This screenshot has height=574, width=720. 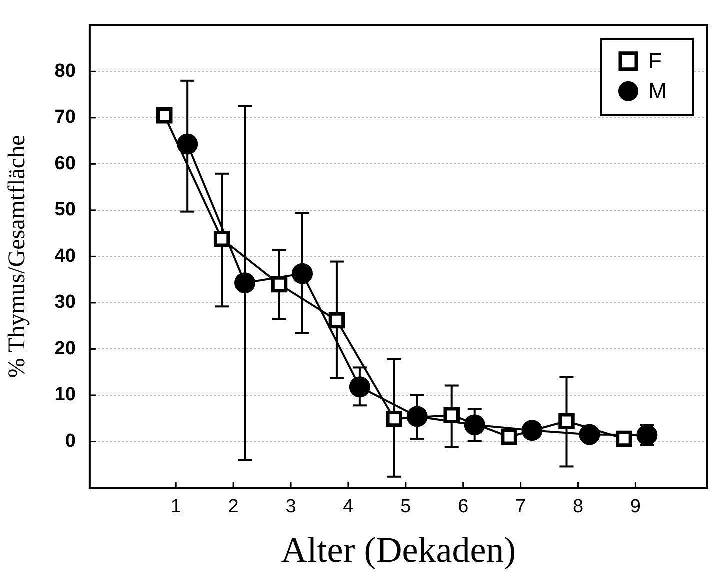 What do you see at coordinates (65, 163) in the screenshot?
I see `y-tick-label: 60` at bounding box center [65, 163].